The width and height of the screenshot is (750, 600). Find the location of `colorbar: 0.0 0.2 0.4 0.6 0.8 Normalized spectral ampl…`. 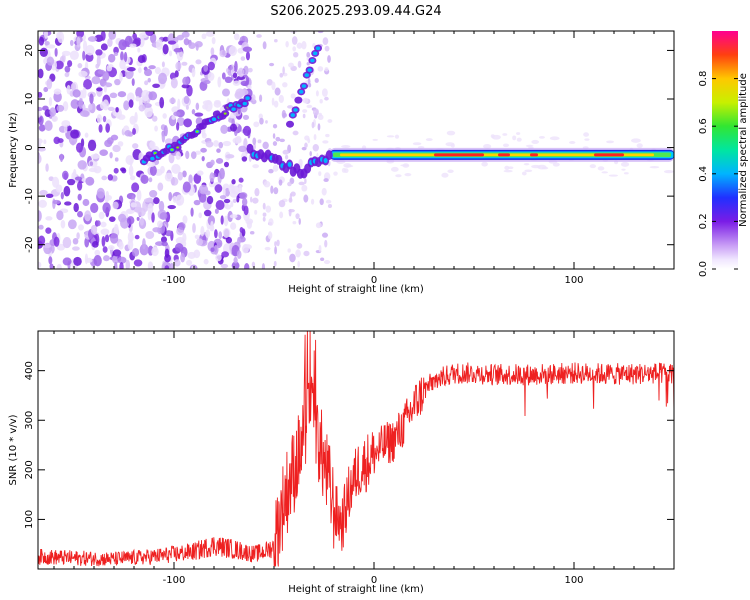

colorbar: 0.0 0.2 0.4 0.6 0.8 Normalized spectral ampl… is located at coordinates (723, 154).